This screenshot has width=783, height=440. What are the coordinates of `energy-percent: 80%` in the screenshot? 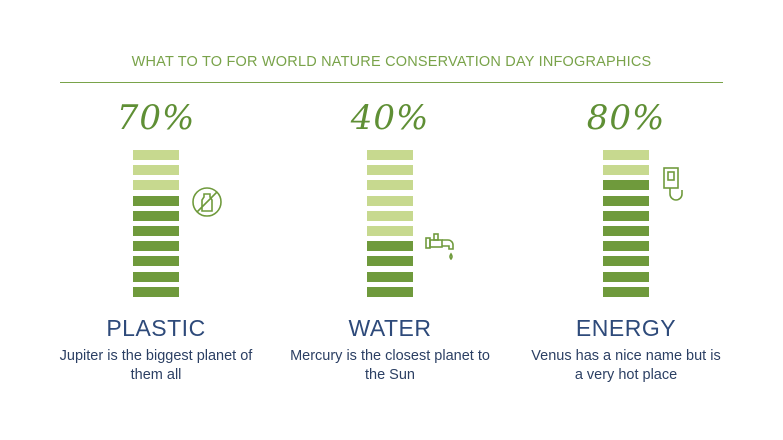 It's located at (626, 118).